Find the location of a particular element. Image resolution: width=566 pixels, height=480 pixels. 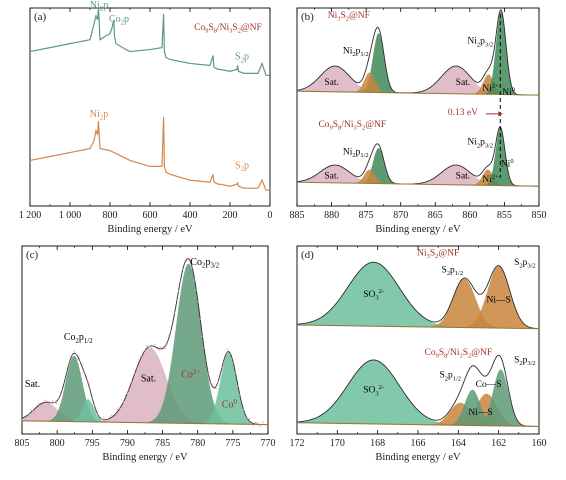

x-tick-label: 795 is located at coordinates (92, 443).